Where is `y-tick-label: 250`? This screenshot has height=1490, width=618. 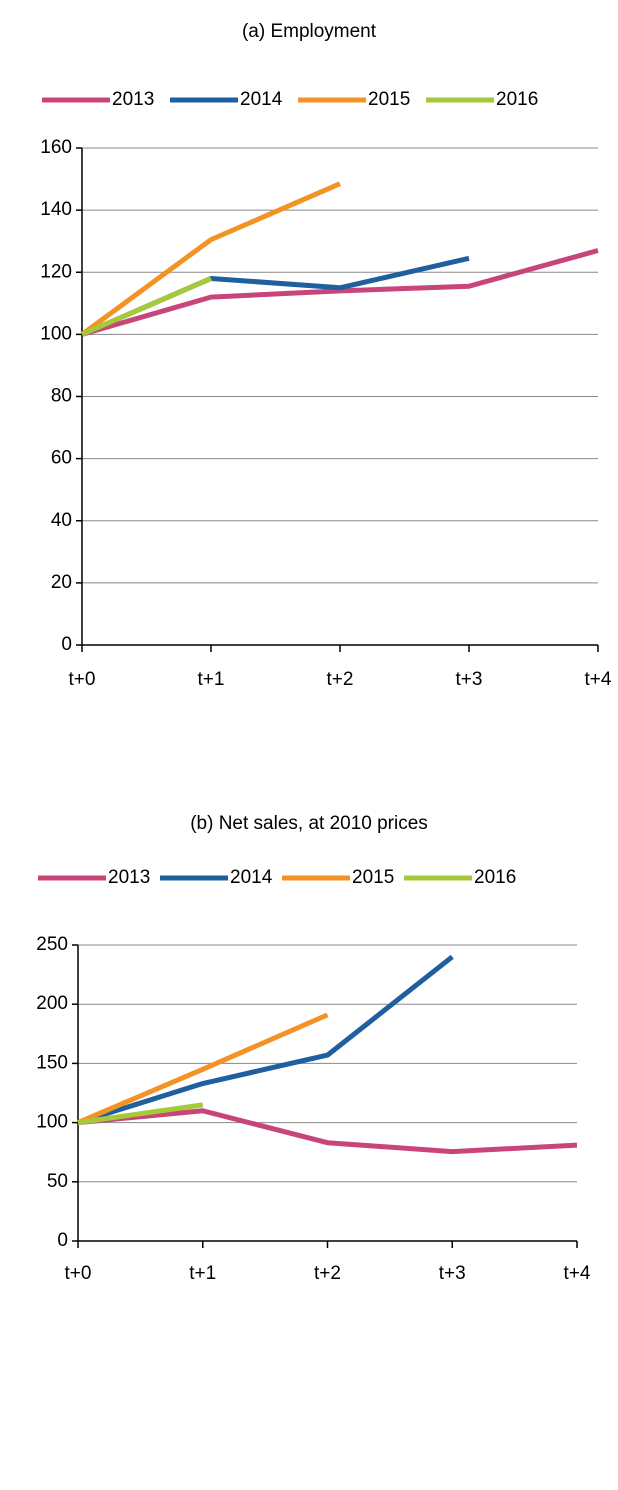
y-tick-label: 250 is located at coordinates (52, 944).